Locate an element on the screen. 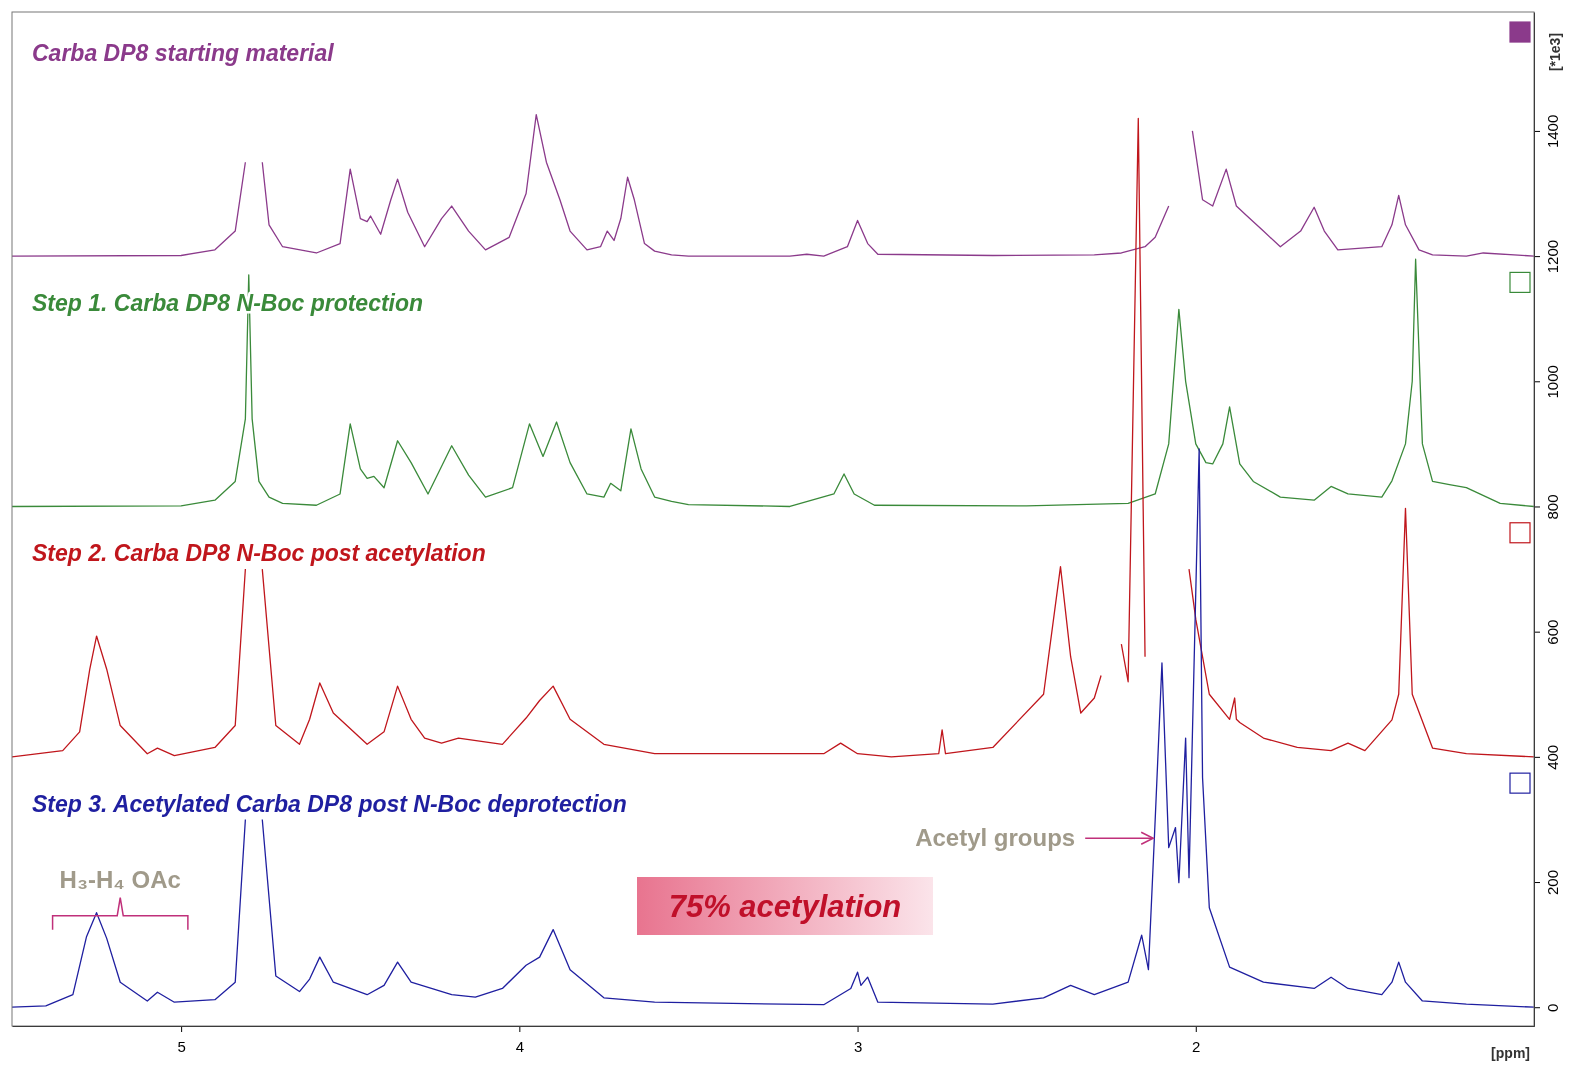  annotation: 75% acetylation is located at coordinates (785, 906).